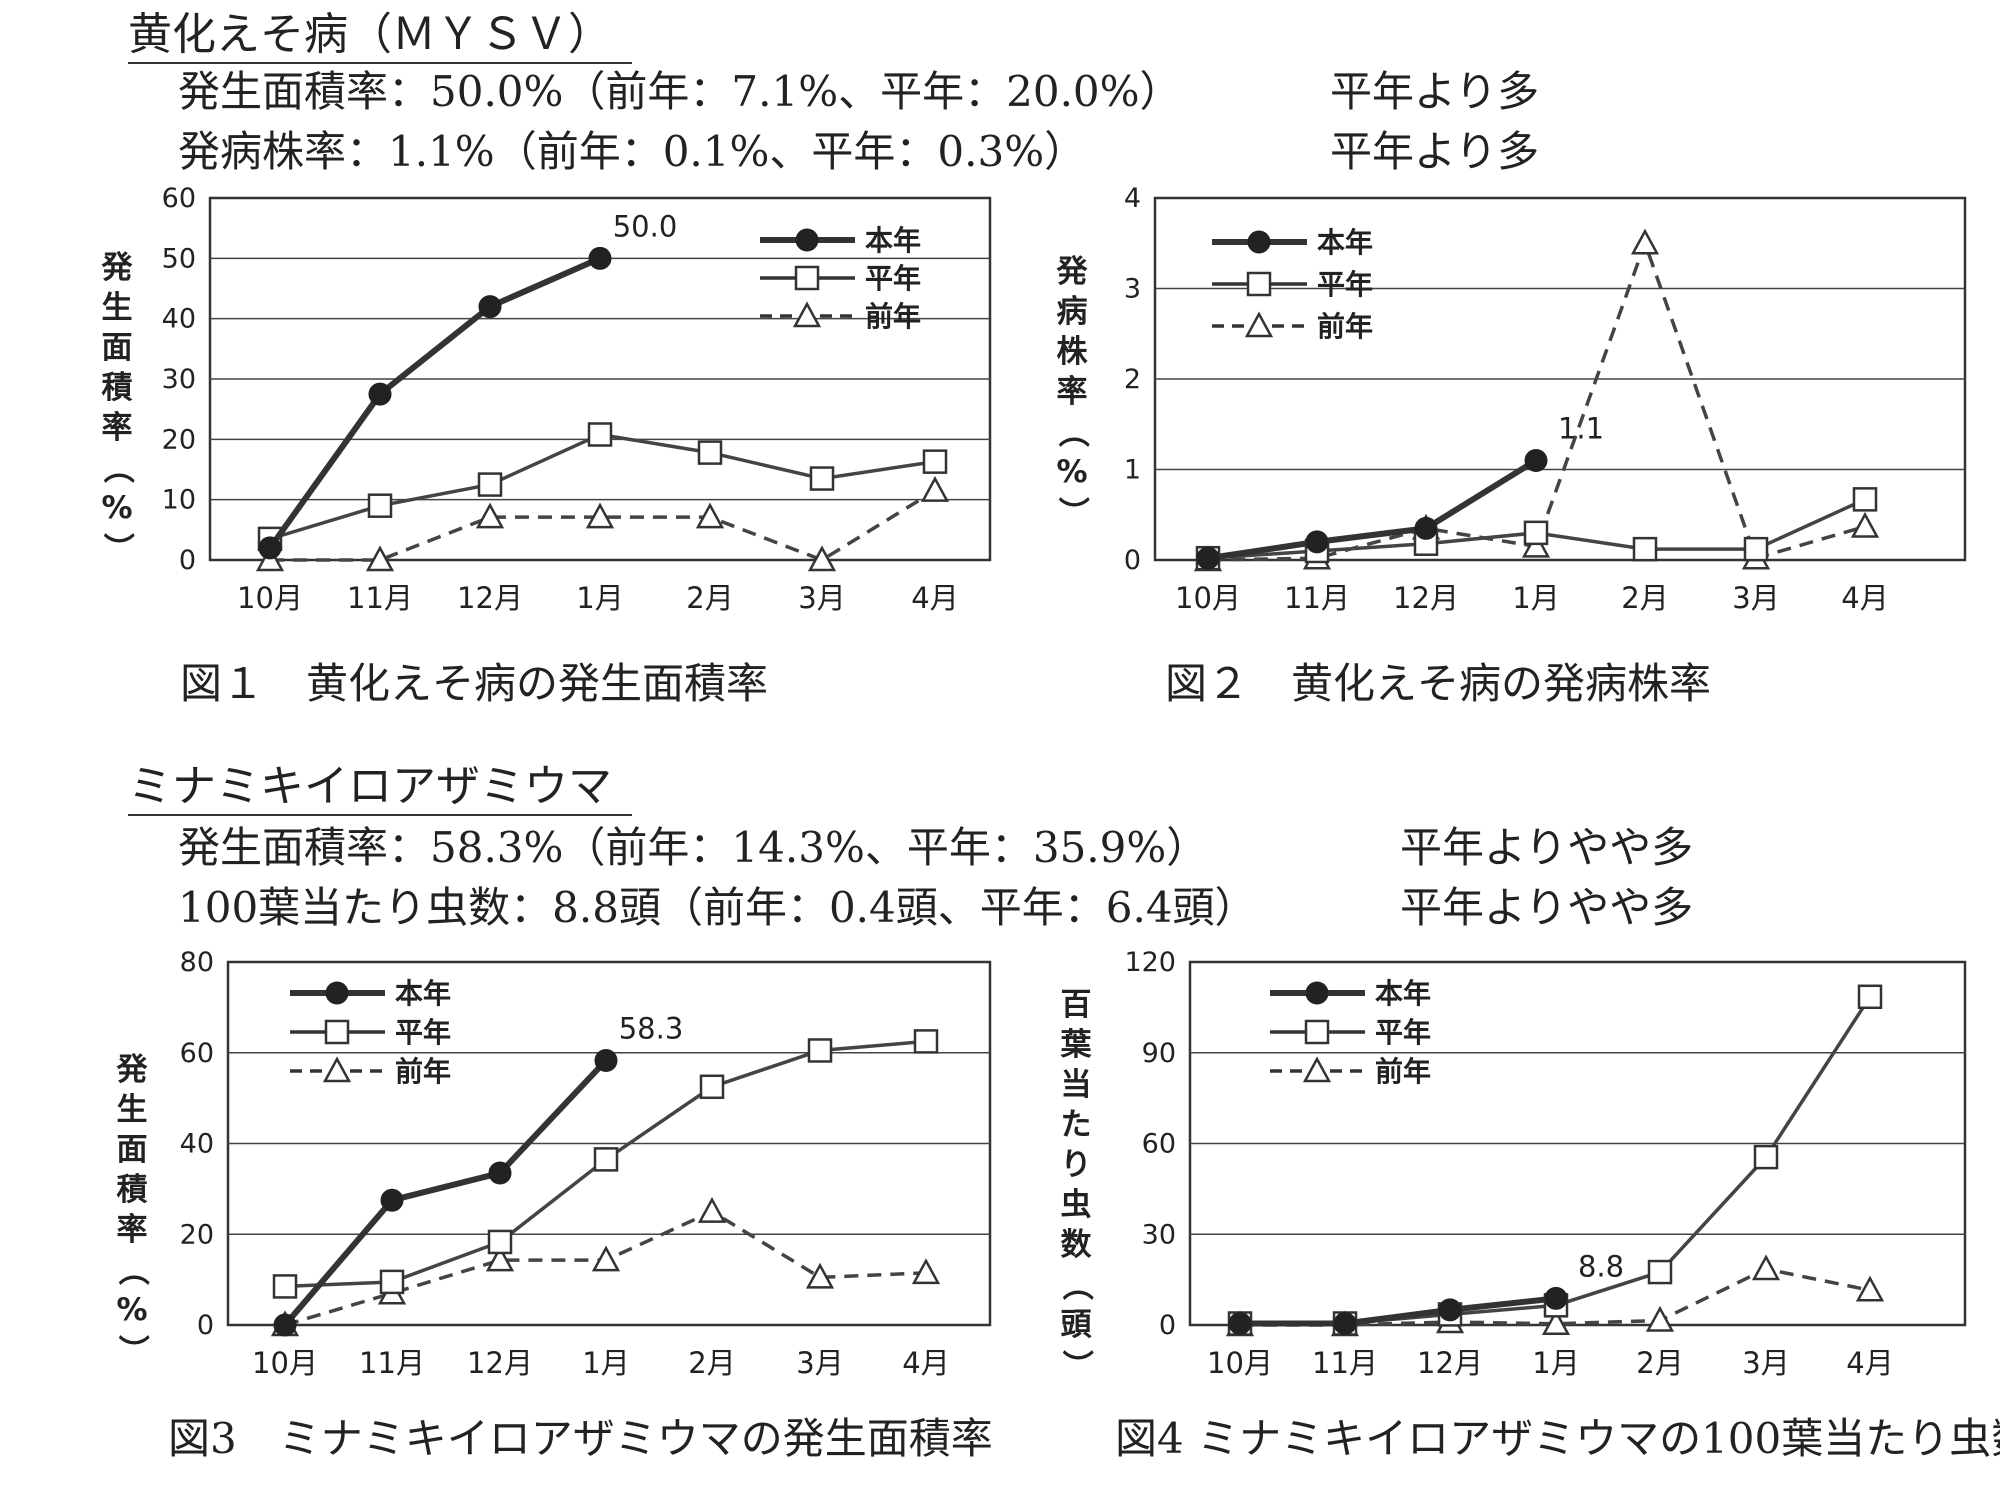 The image size is (2000, 1490). I want to click on stat-line-thrips-count: 100葉当たり虫数：8.8頭（前年：0.4頭、平年：6.4頭）, so click(717, 907).